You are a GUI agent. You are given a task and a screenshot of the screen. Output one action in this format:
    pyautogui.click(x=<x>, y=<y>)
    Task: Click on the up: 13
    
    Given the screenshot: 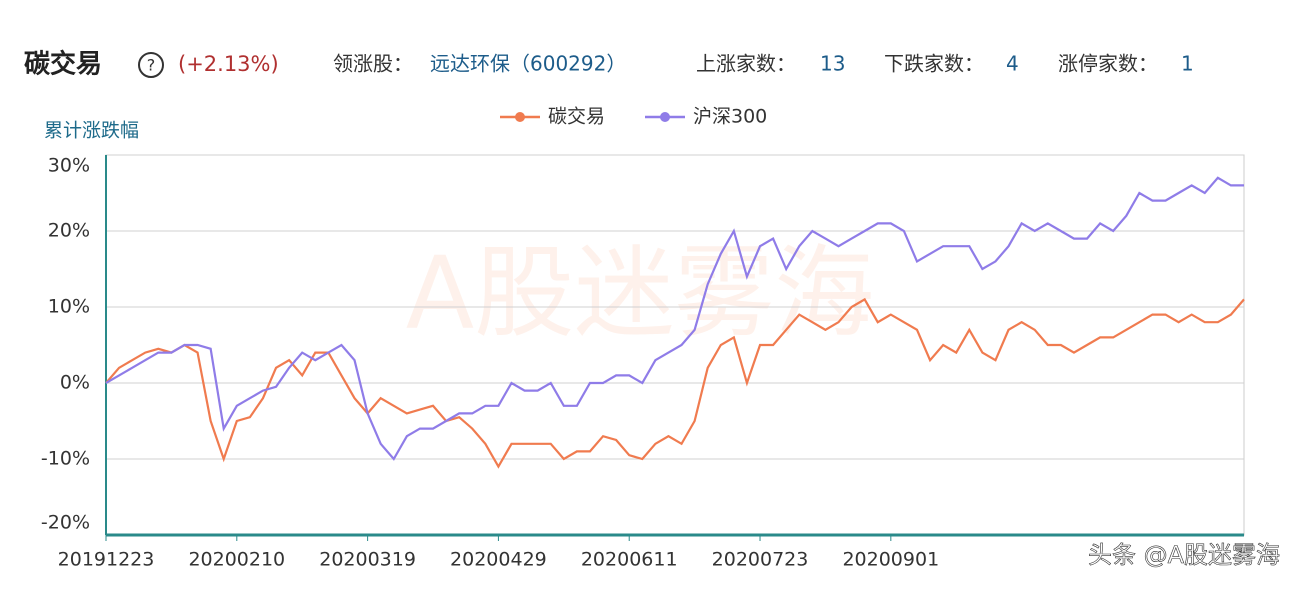 What is the action you would take?
    pyautogui.click(x=832, y=64)
    